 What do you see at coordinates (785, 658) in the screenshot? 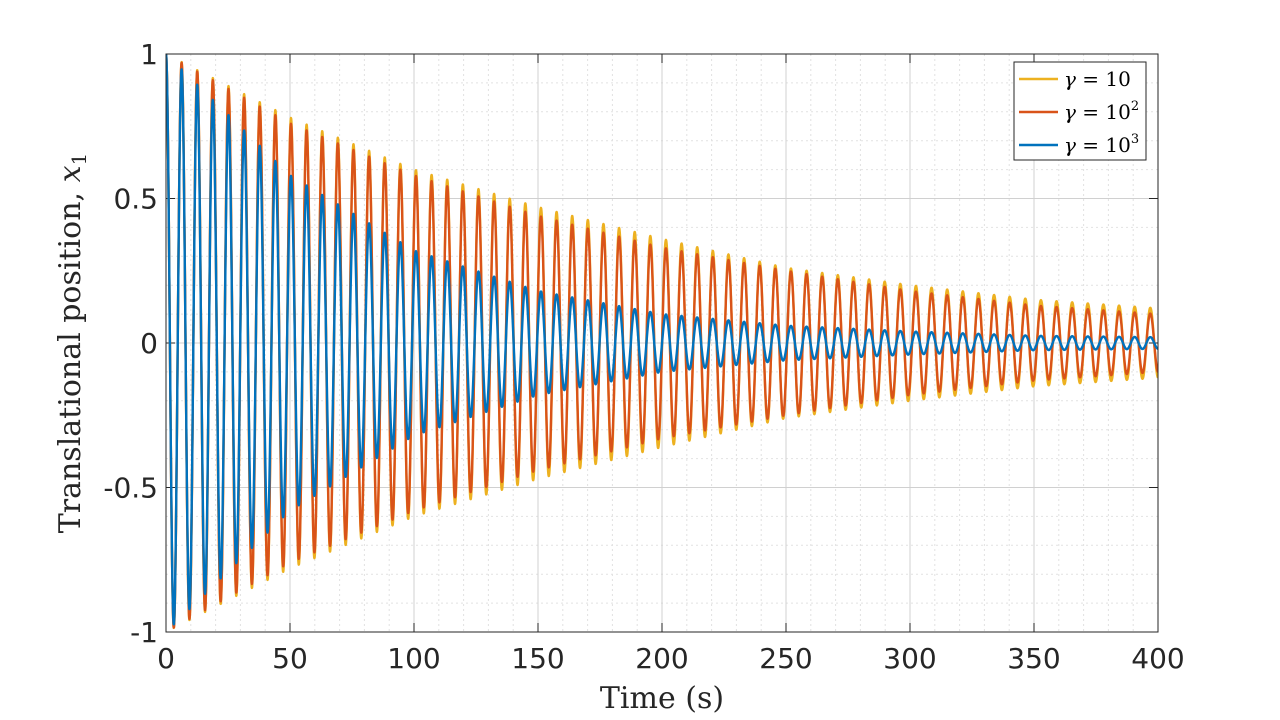
I see `x-tick-label: 250` at bounding box center [785, 658].